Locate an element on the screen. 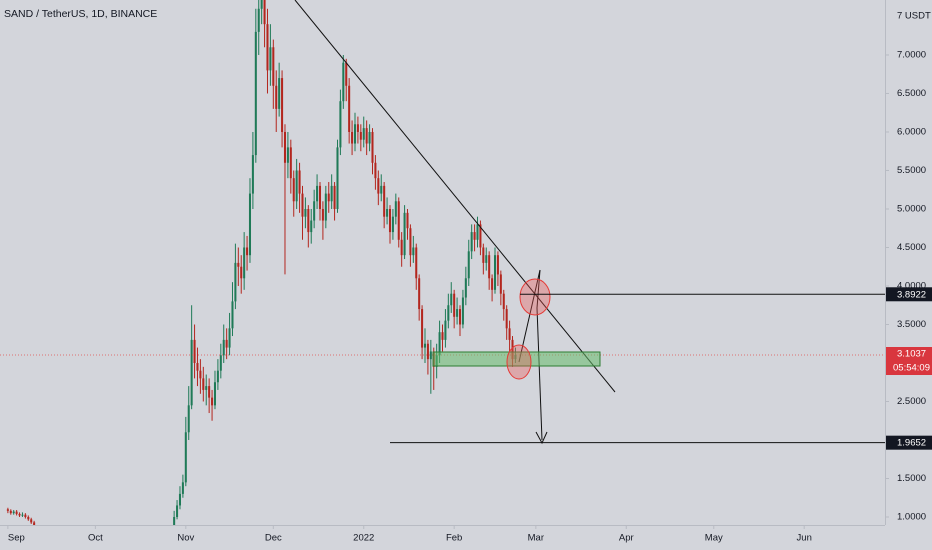 The width and height of the screenshot is (932, 550). x-tick-label: Apr is located at coordinates (626, 538).